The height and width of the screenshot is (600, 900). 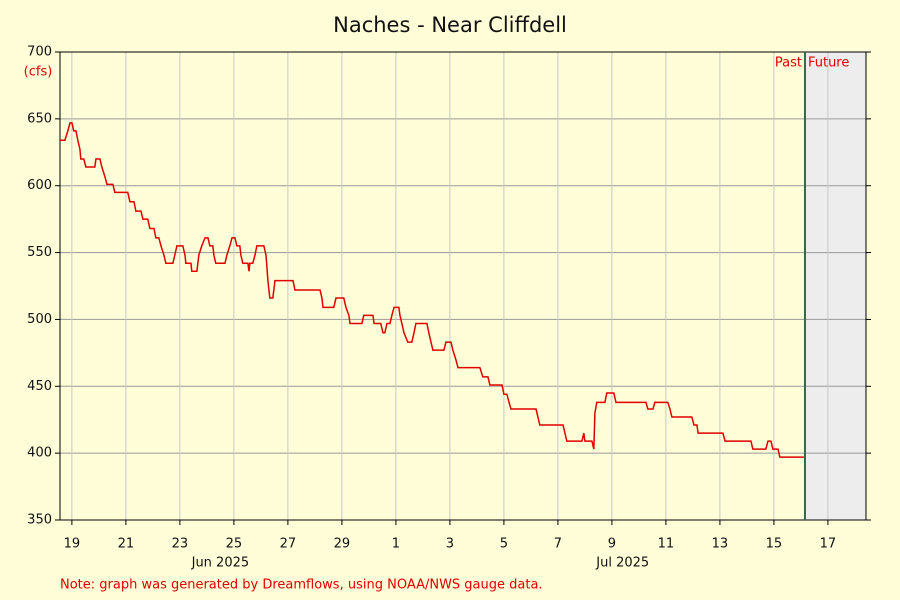 I want to click on y-tick-label: 650, so click(x=39, y=118).